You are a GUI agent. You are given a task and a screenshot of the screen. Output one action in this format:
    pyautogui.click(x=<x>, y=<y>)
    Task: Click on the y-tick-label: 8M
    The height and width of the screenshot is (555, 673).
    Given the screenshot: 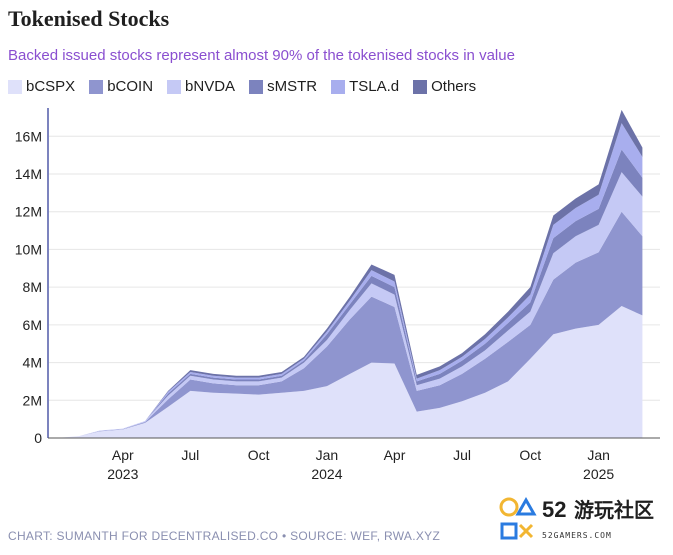 What is the action you would take?
    pyautogui.click(x=32, y=287)
    